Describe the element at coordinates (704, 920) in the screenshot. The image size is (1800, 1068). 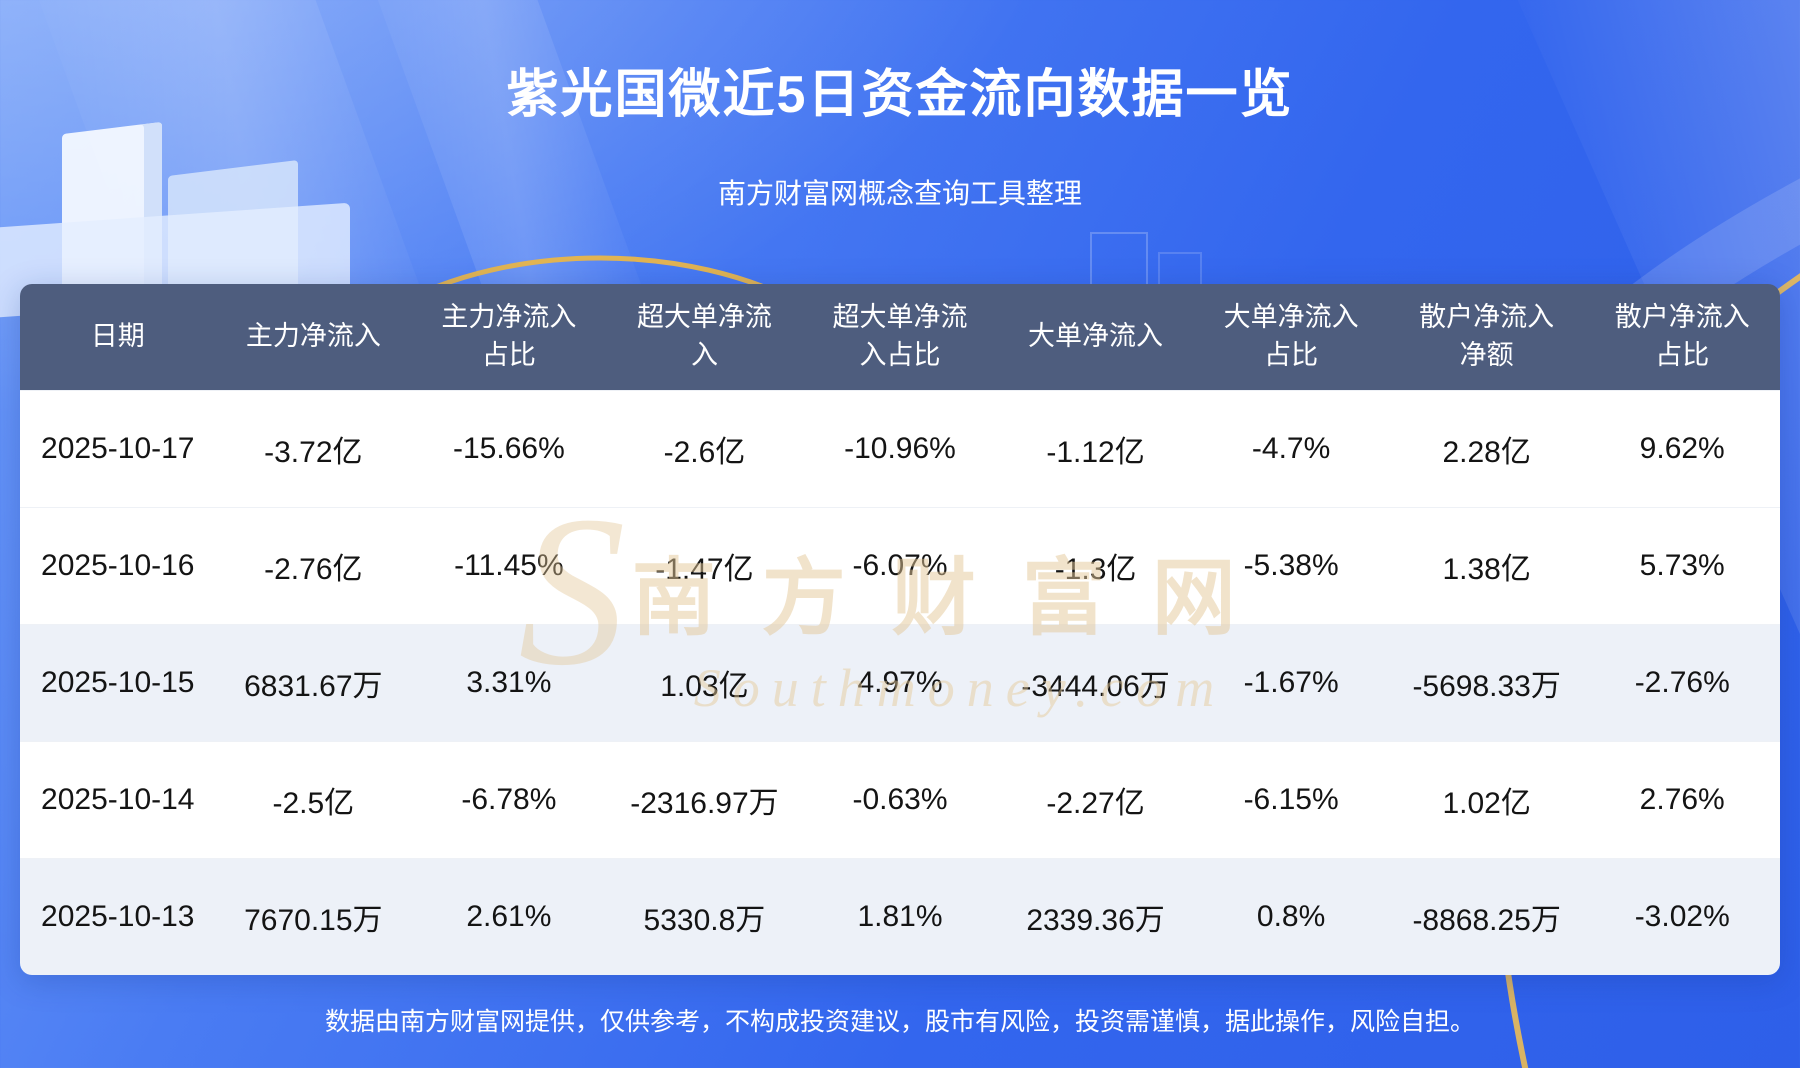
I see `value-cell: 5330.8万` at that location.